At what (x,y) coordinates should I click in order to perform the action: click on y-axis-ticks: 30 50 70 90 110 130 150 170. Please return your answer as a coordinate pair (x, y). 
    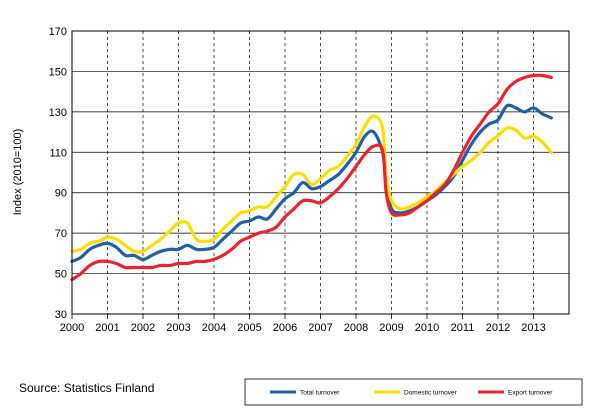
    Looking at the image, I should click on (58, 173).